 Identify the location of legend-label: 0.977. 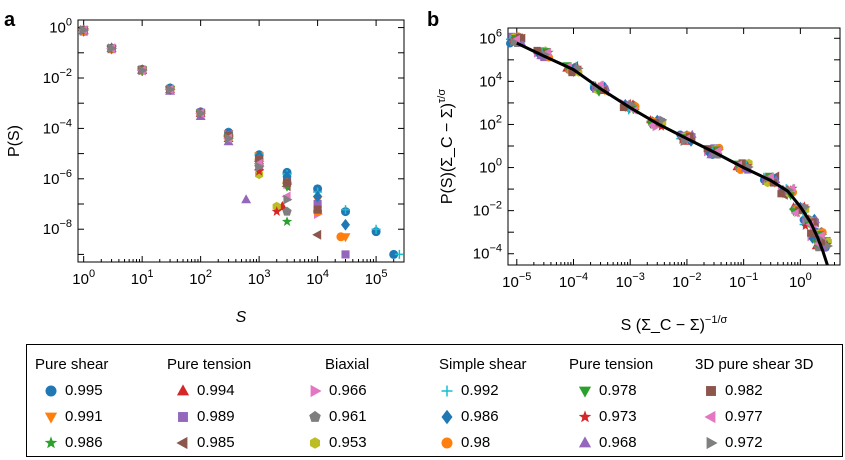
(744, 416).